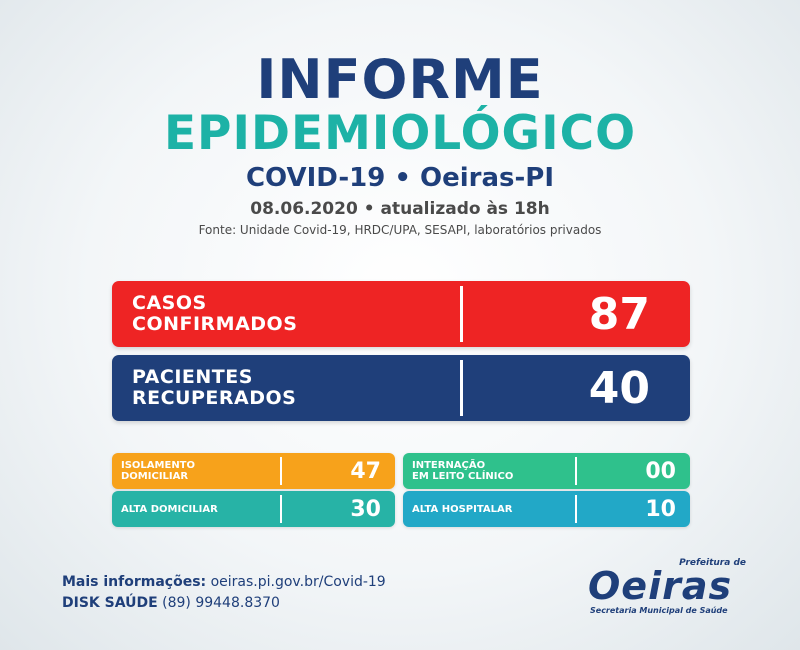 Image resolution: width=800 pixels, height=650 pixels. Describe the element at coordinates (221, 603) in the screenshot. I see `disk-saude-phone: (89) 99448.8370` at that location.